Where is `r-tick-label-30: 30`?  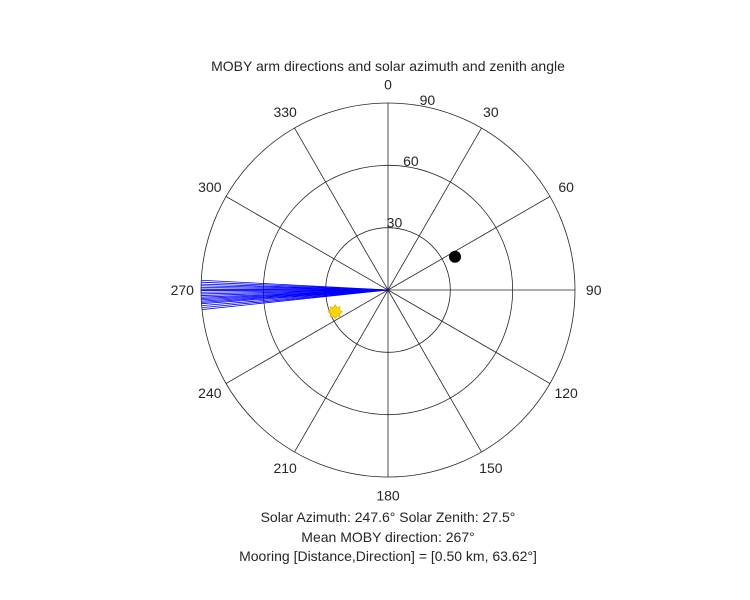 r-tick-label-30: 30 is located at coordinates (395, 223).